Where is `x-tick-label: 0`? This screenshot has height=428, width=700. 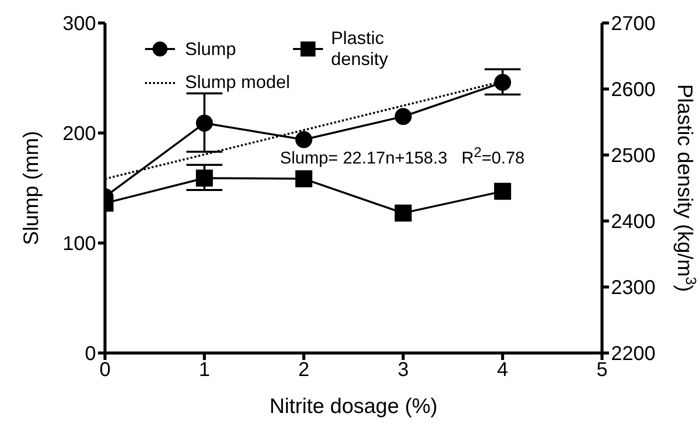 x-tick-label: 0 is located at coordinates (105, 370).